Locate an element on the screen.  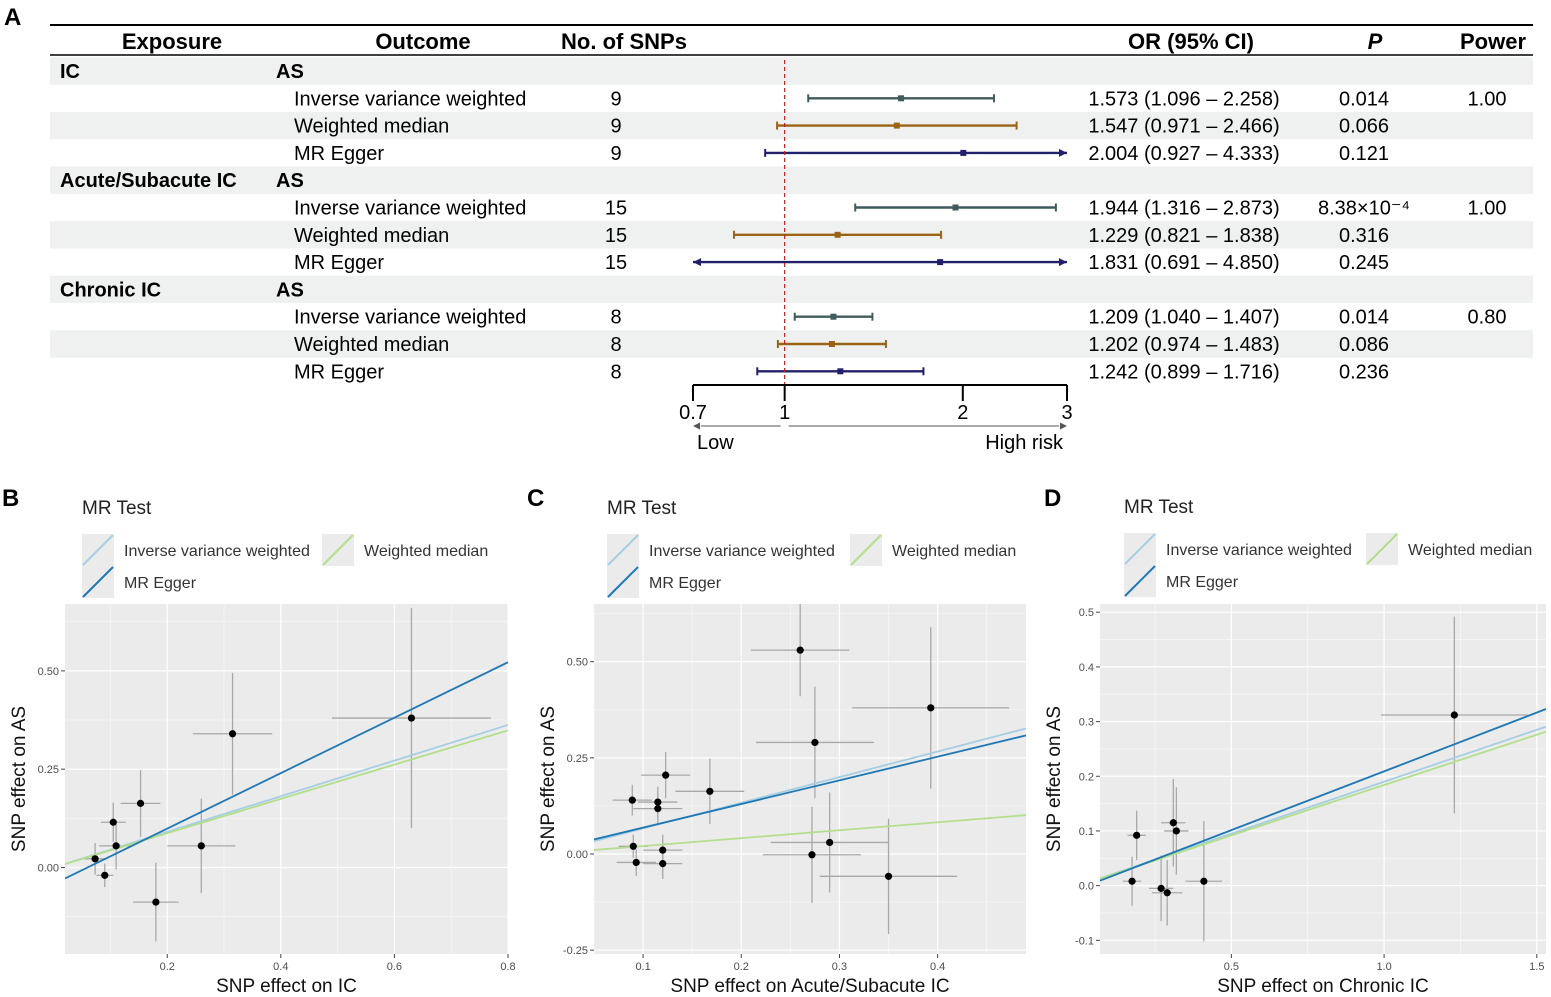
y-tick-label: 0.25 is located at coordinates (577, 759).